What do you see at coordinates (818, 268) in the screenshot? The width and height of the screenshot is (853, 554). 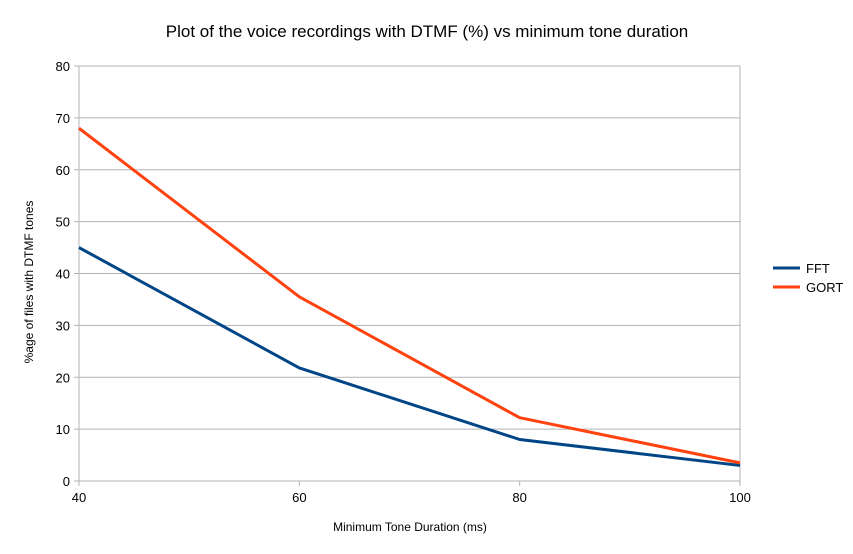 I see `legend-label-fft: FFT` at bounding box center [818, 268].